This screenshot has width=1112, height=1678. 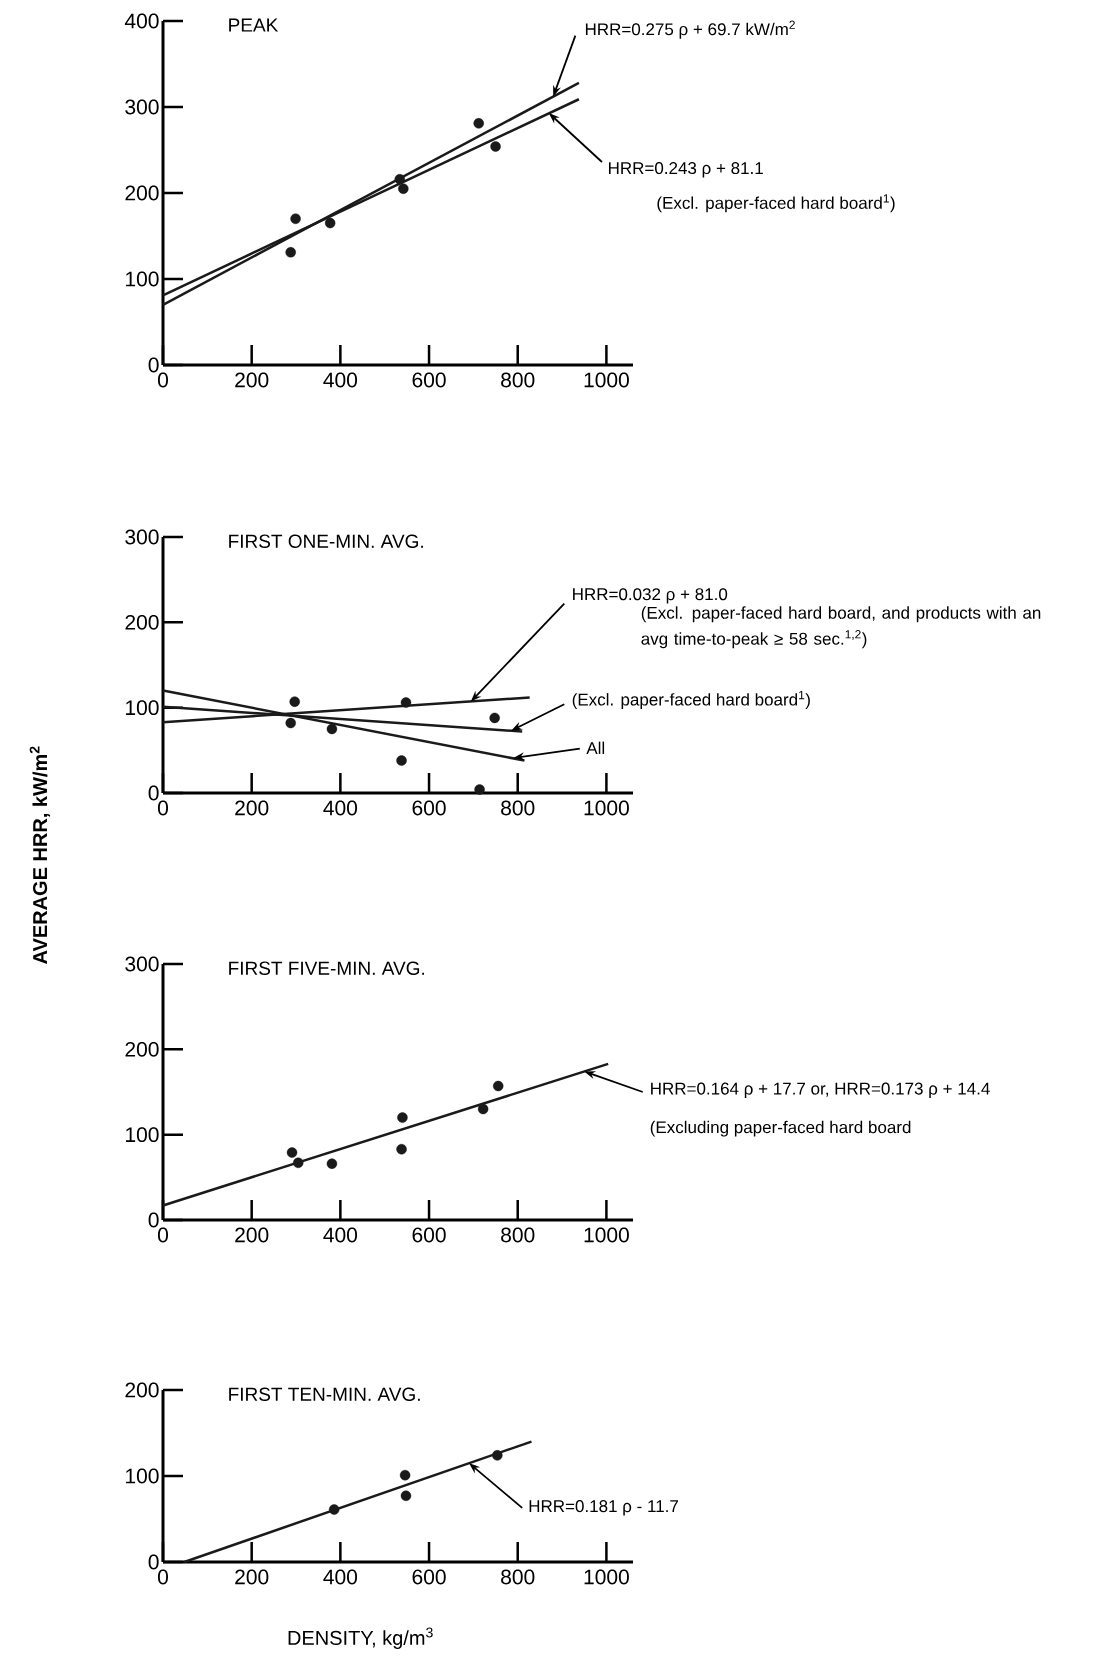 What do you see at coordinates (841, 627) in the screenshot?
I see `text: (Excl. paper-faced hard board, and products with an avg time-to-peak ≥ 58 sec.$^{1,2}$)` at bounding box center [841, 627].